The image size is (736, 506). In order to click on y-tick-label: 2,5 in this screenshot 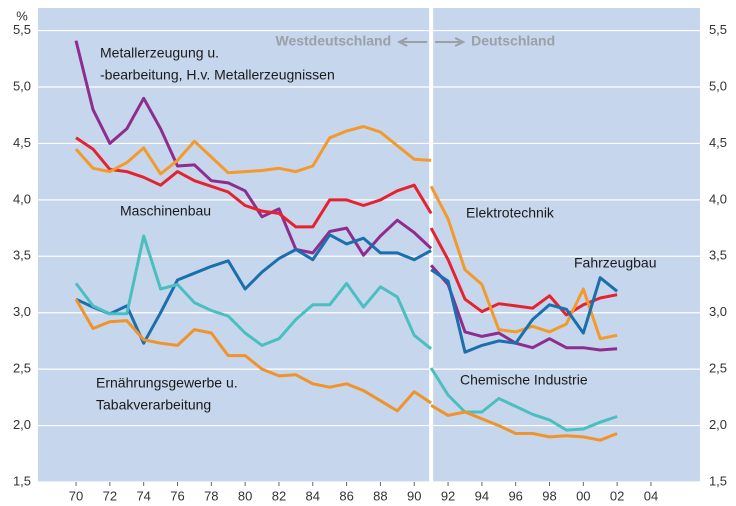, I will do `click(22, 368)`.